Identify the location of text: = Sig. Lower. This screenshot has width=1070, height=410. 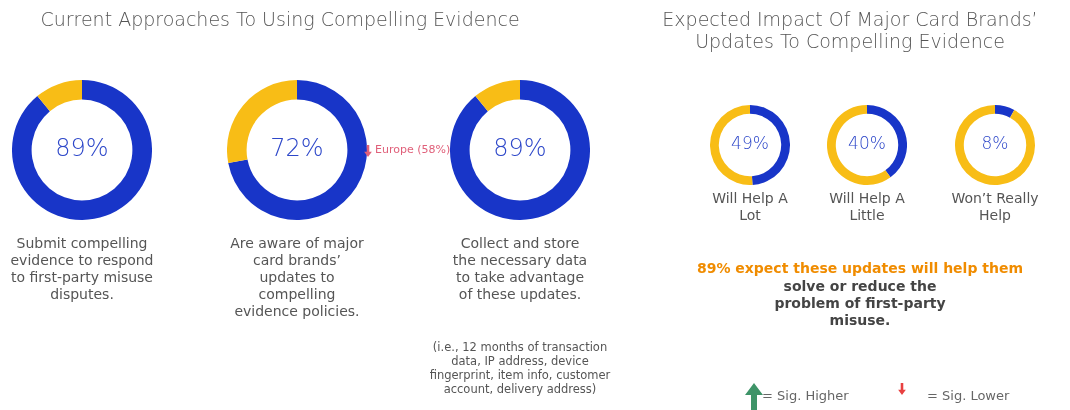
(968, 395).